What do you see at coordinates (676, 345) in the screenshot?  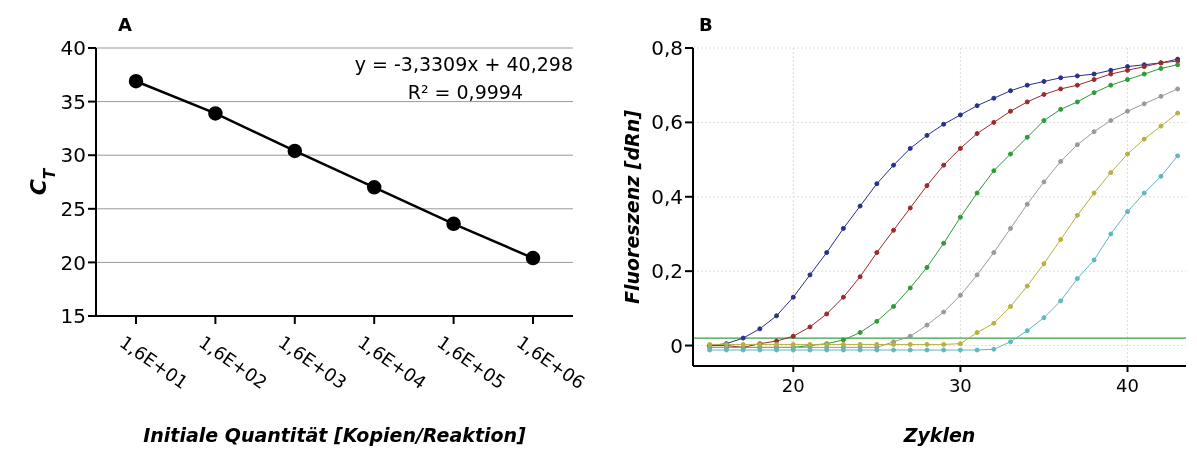 I see `y-tick-label: 0` at bounding box center [676, 345].